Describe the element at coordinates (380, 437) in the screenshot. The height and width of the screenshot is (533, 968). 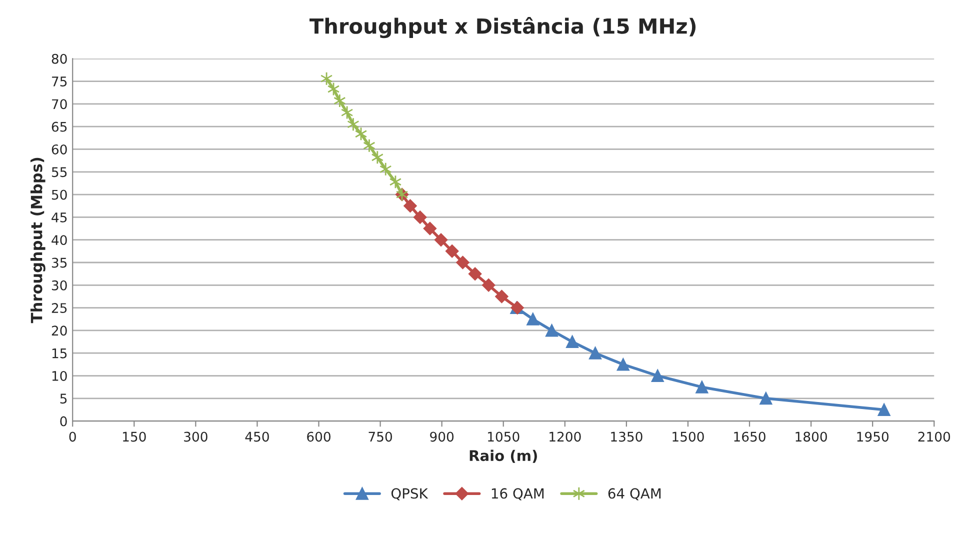
I see `x-tick-label: 750` at that location.